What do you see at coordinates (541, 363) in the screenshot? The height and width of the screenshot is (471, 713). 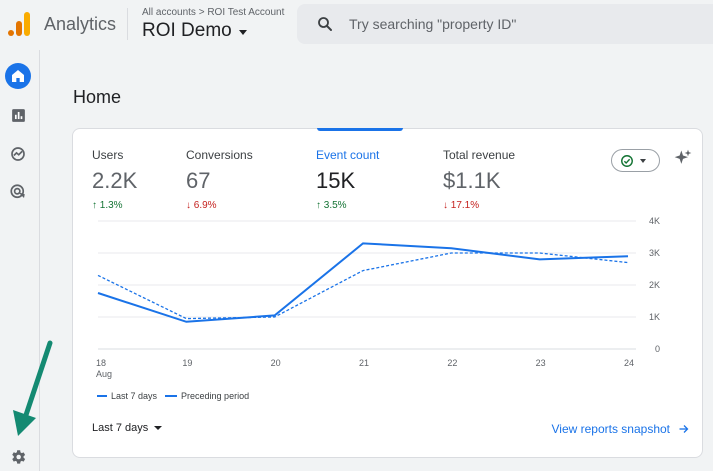 I see `x-tick-label: 23` at bounding box center [541, 363].